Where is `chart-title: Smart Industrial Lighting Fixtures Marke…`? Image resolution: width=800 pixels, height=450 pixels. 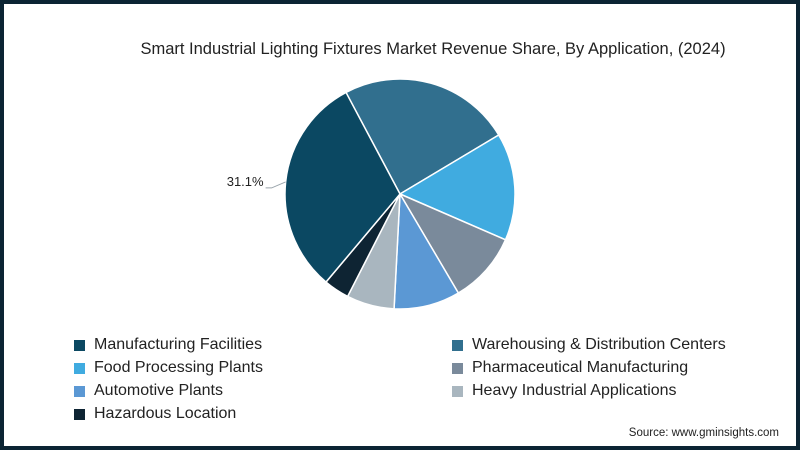
chart-title: Smart Industrial Lighting Fixtures Marke… is located at coordinates (433, 49).